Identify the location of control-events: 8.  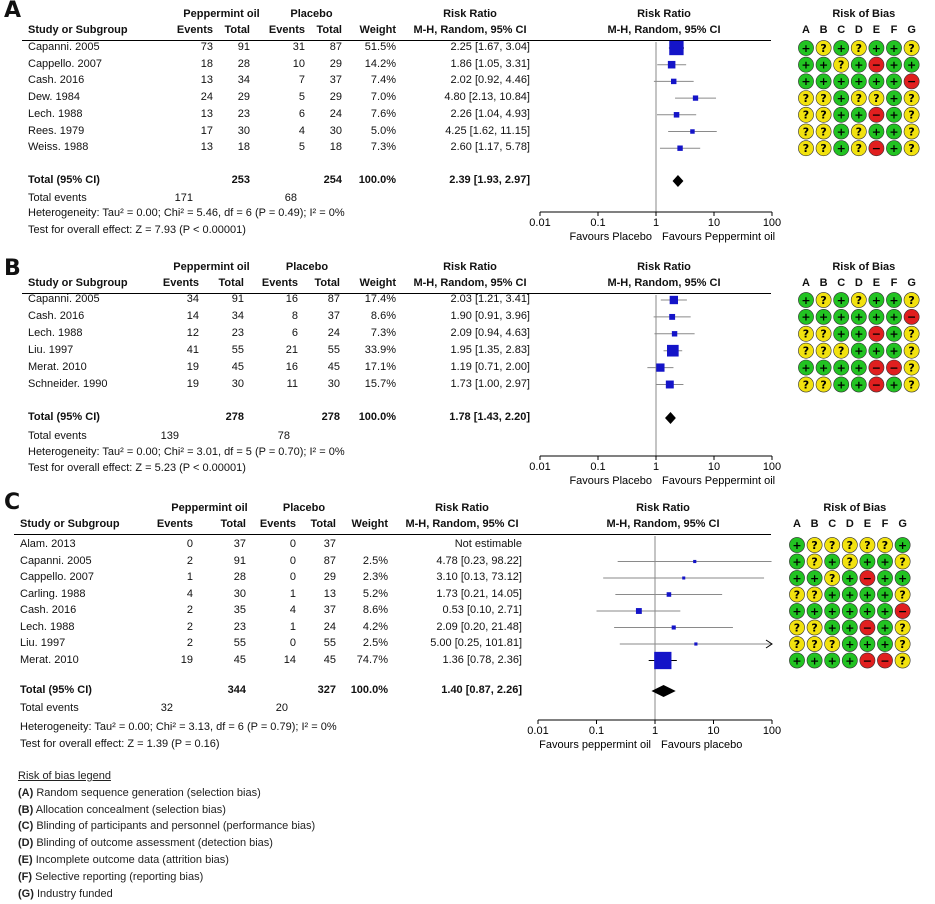
(294, 315).